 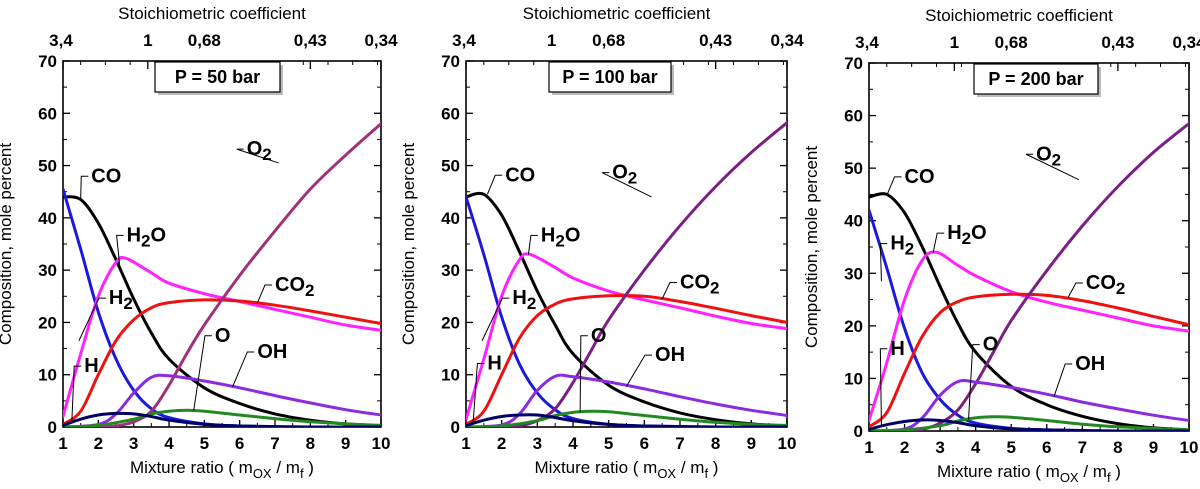 What do you see at coordinates (310, 443) in the screenshot?
I see `x-tick-label: 8` at bounding box center [310, 443].